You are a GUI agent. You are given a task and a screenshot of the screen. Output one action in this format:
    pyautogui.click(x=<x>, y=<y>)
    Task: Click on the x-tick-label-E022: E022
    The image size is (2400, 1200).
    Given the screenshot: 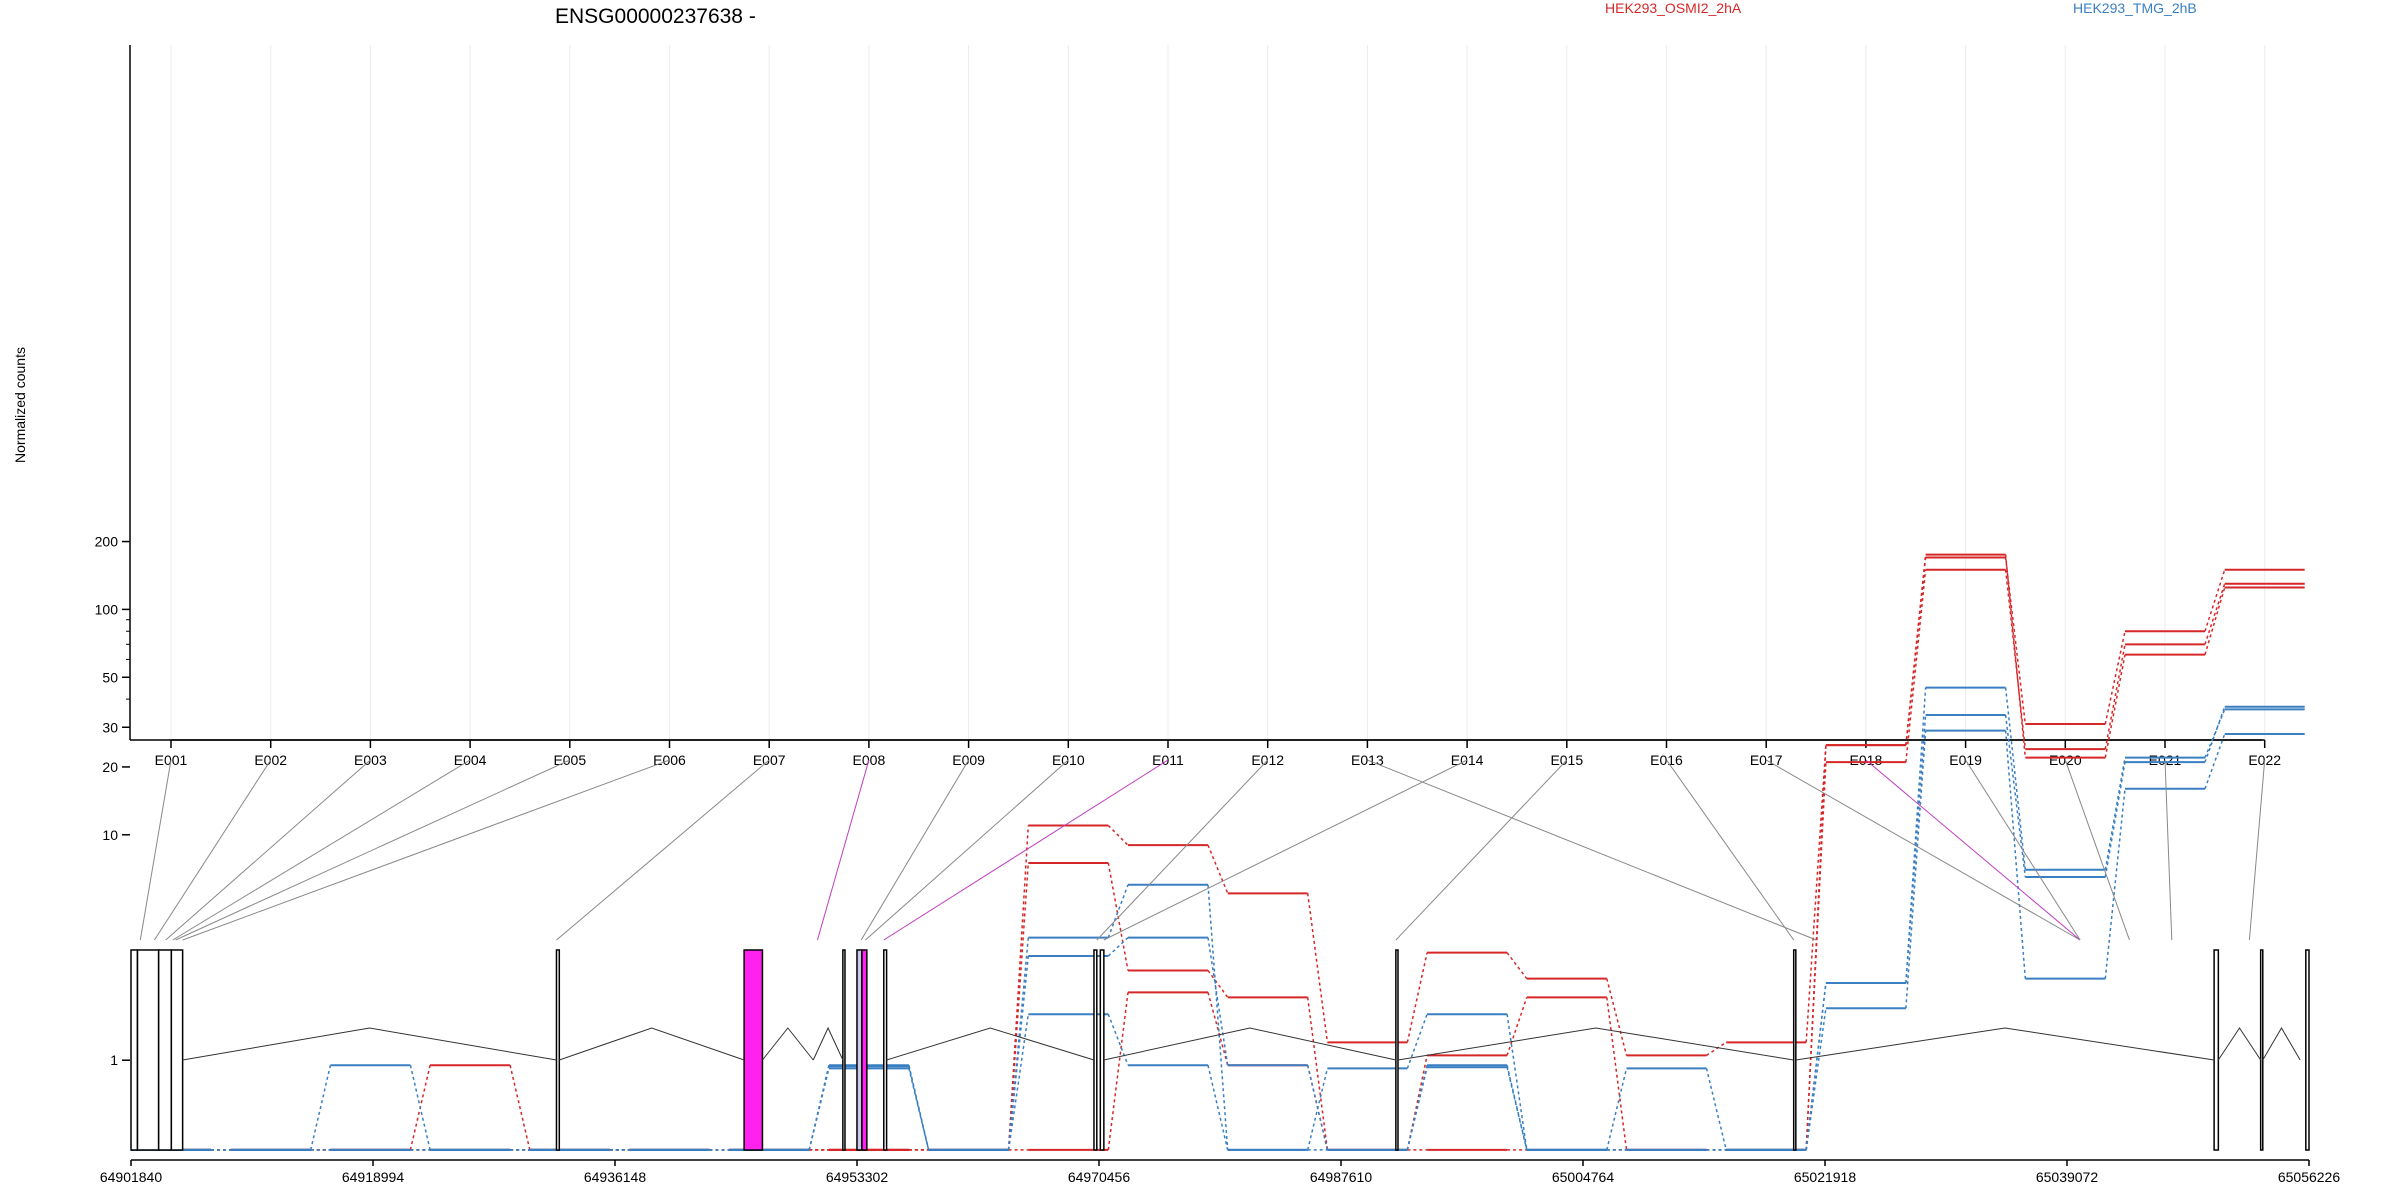 What is the action you would take?
    pyautogui.click(x=2264, y=760)
    